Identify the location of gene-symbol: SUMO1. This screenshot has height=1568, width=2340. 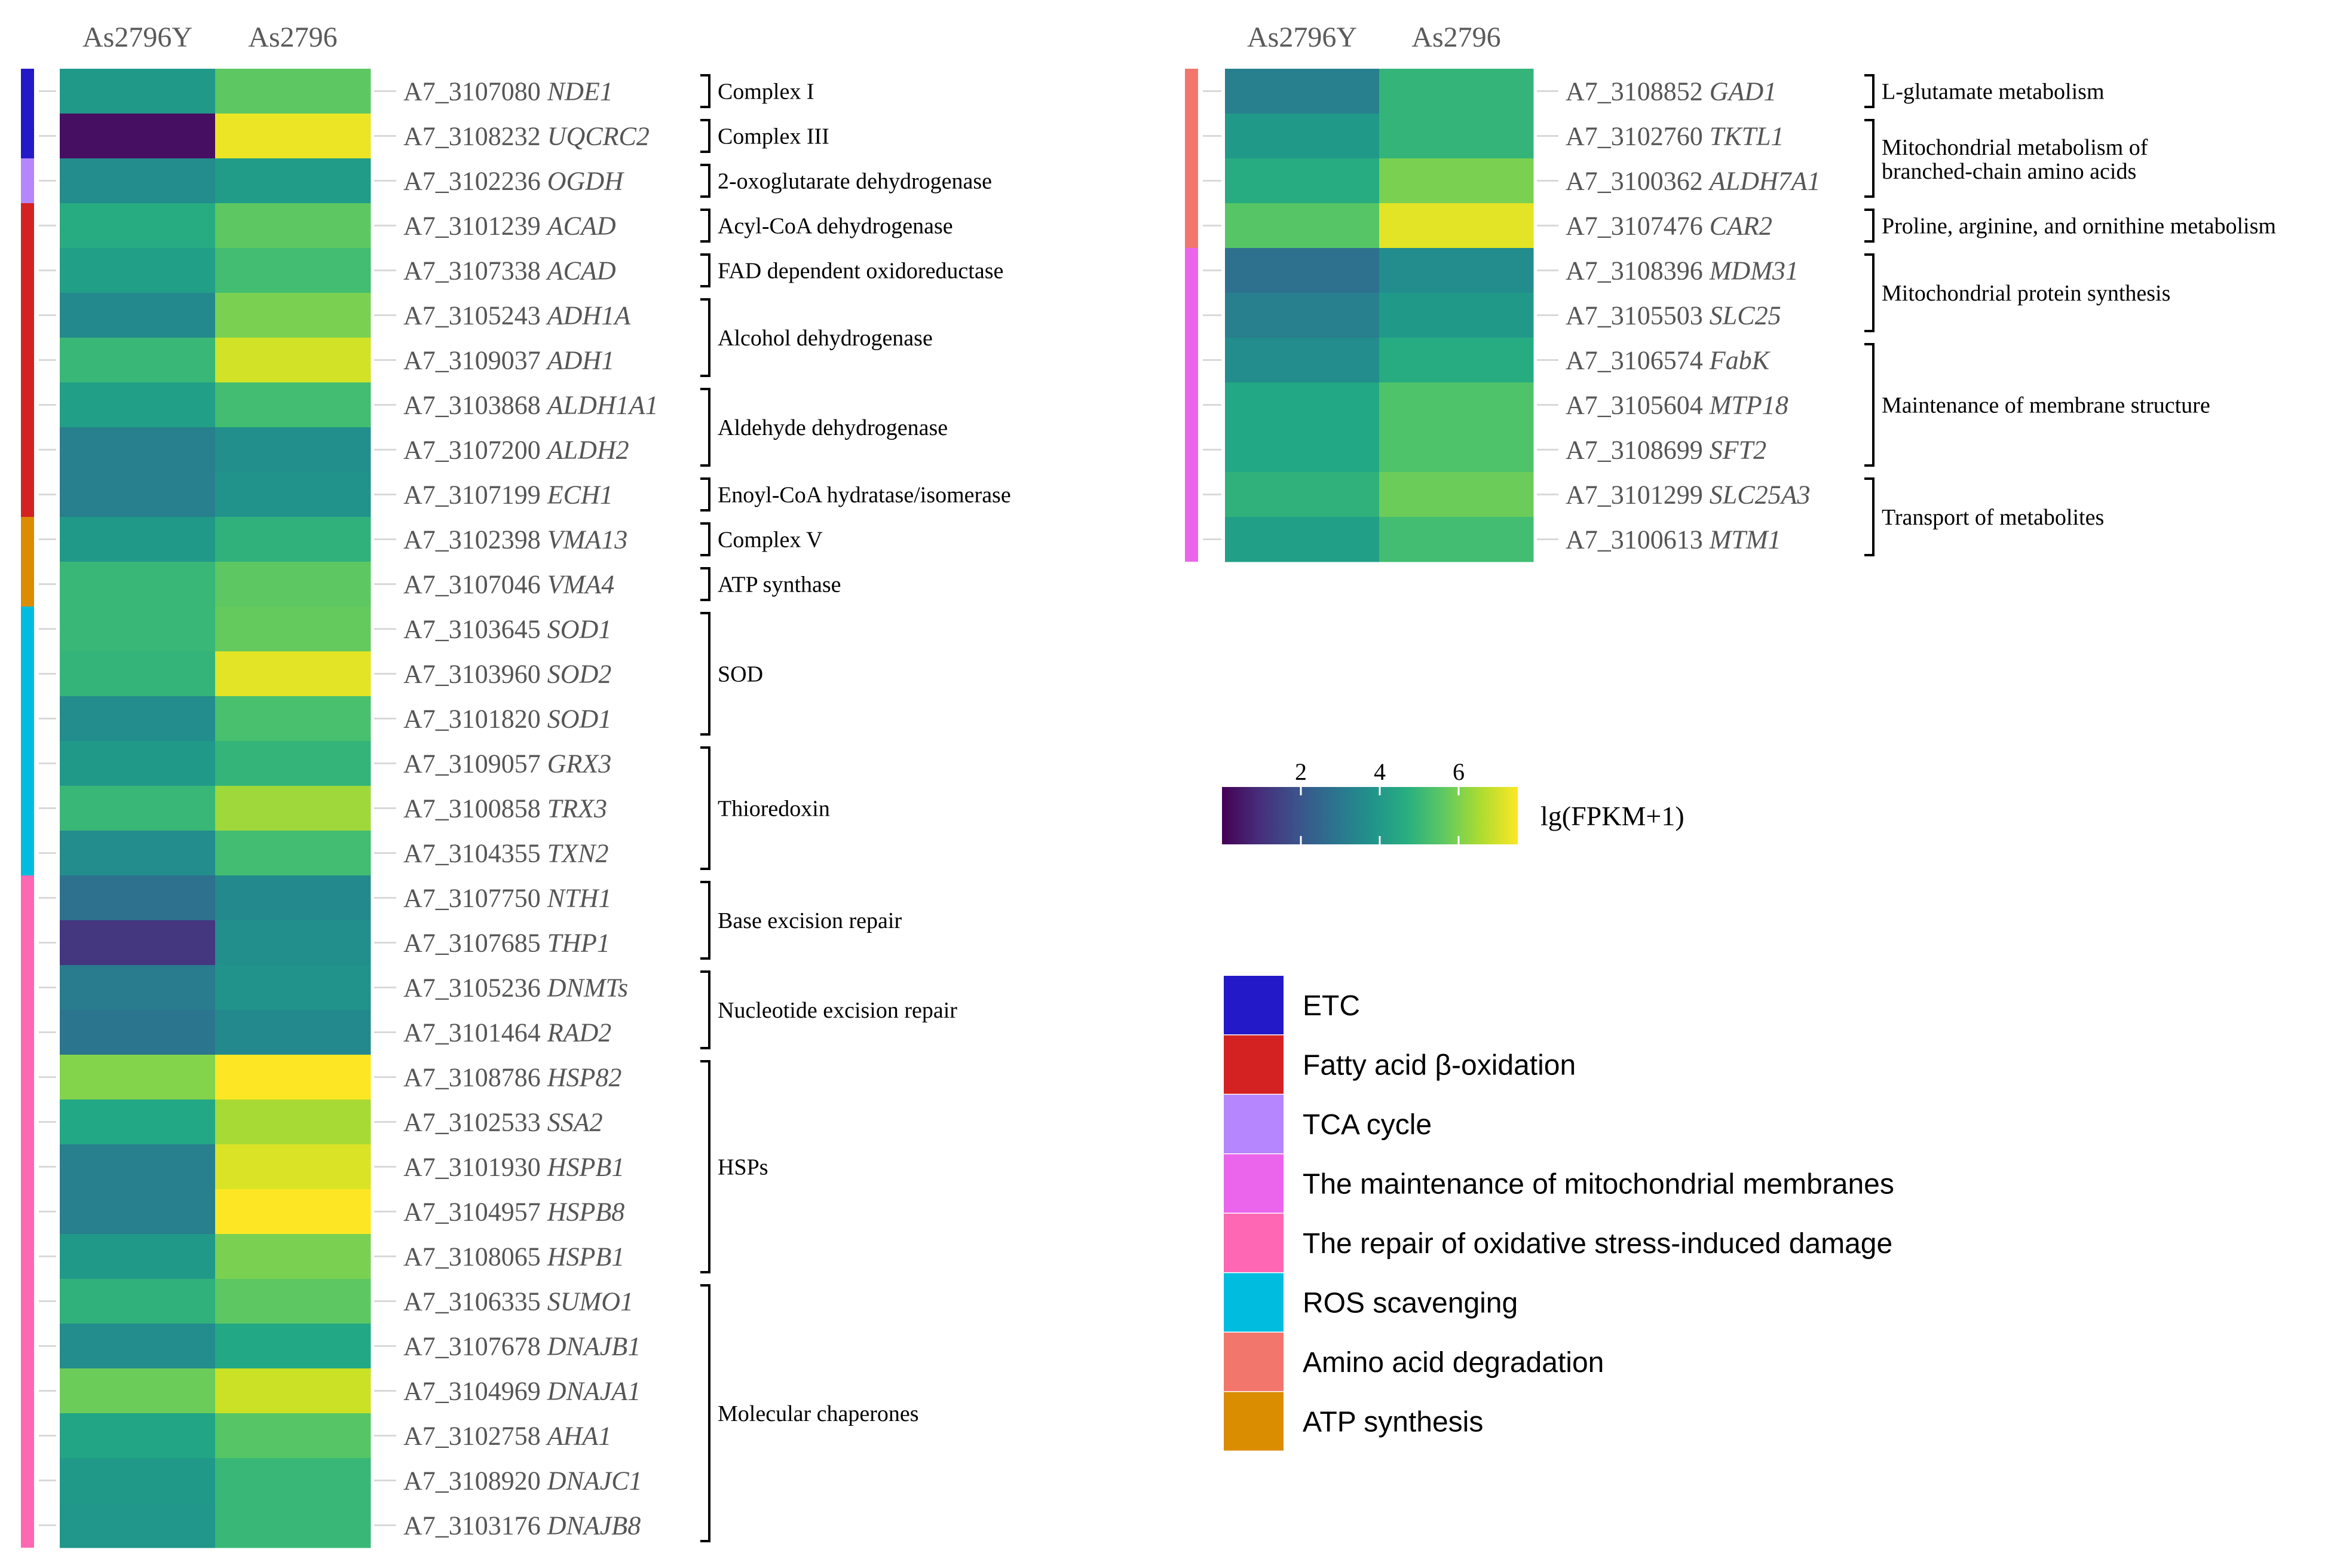
(590, 1301).